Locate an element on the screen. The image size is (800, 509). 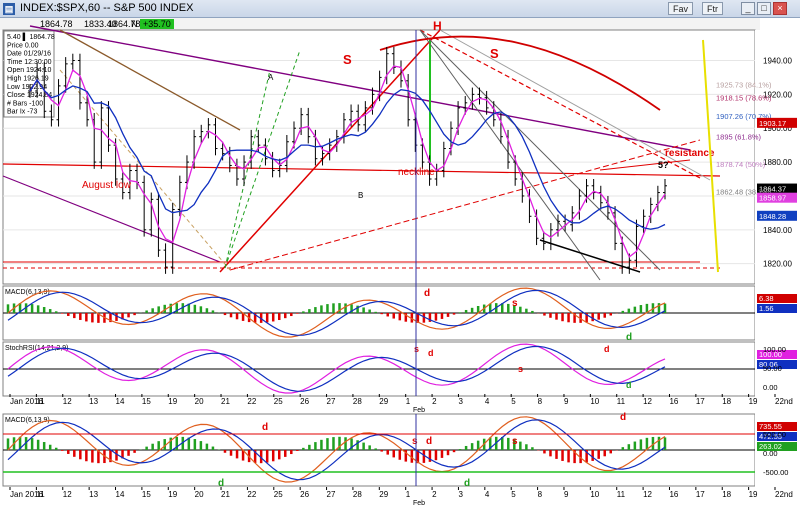
chart-app-icon: ▤ is located at coordinates (9, 9).